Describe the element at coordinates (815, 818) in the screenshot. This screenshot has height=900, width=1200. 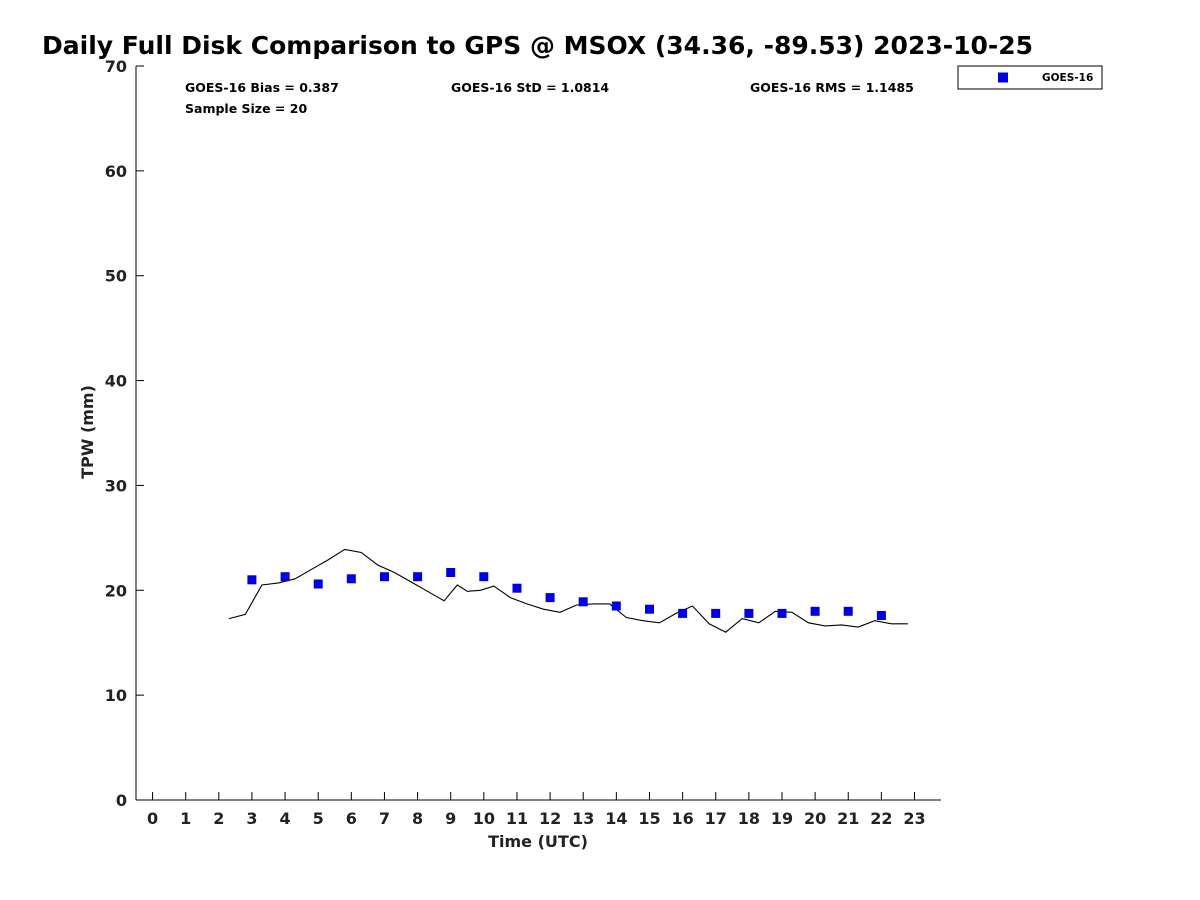
I see `x-tick-label: 20` at that location.